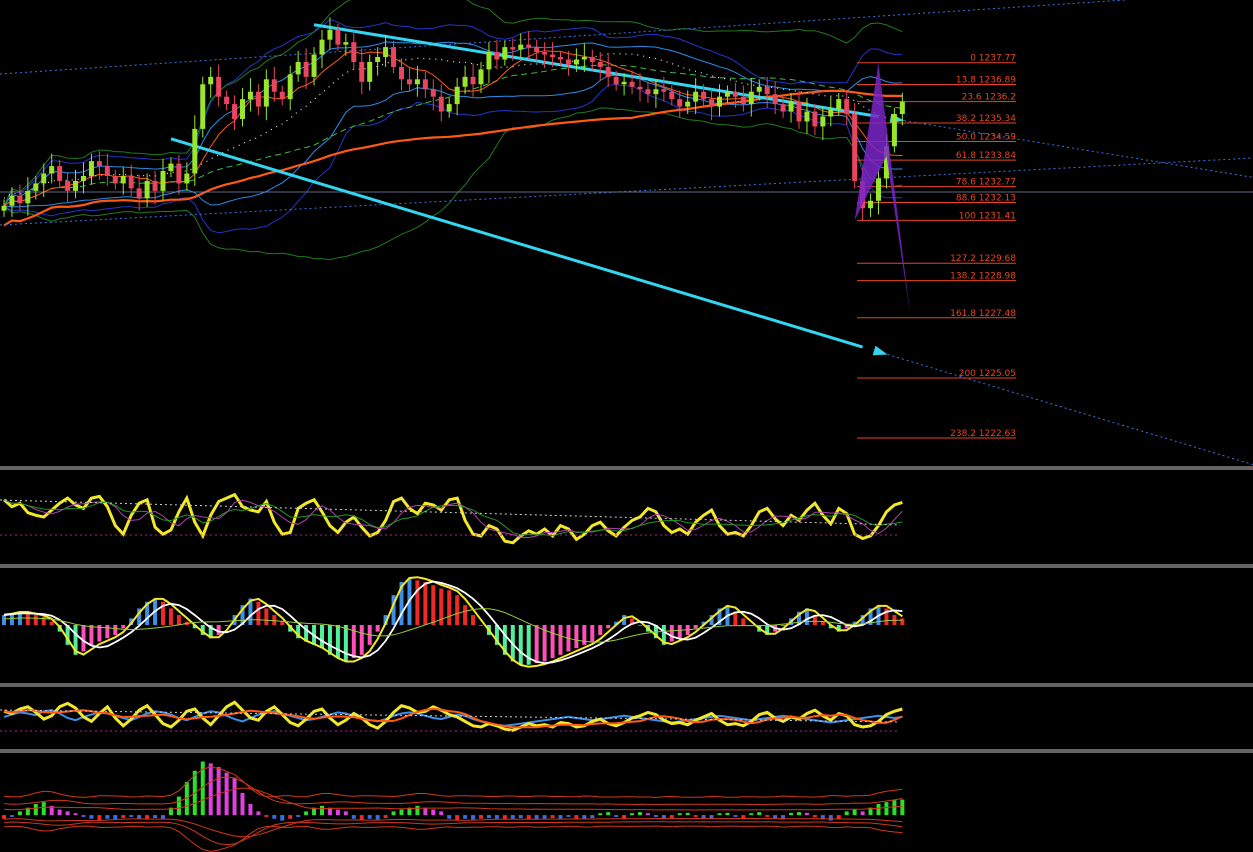  What do you see at coordinates (453, 622) in the screenshot?
I see `macd-signal-line` at bounding box center [453, 622].